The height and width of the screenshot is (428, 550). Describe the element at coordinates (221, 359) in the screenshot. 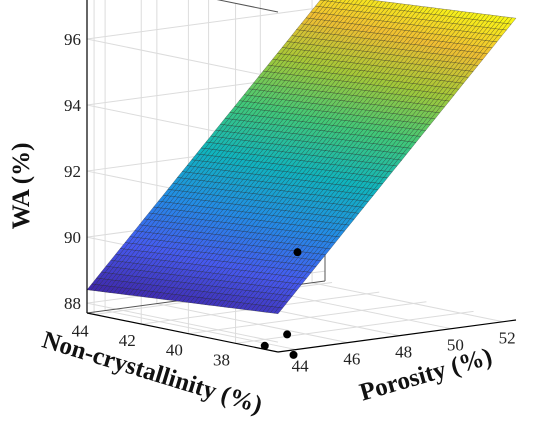

I see `y-tick-label: 38` at that location.